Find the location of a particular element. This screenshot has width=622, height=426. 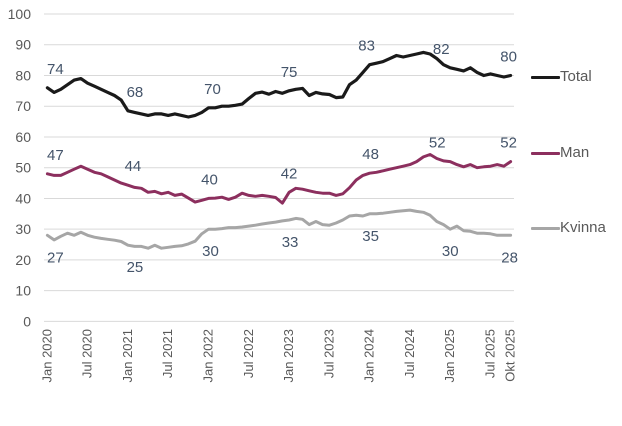

data-label-man-36: 42 is located at coordinates (289, 173).